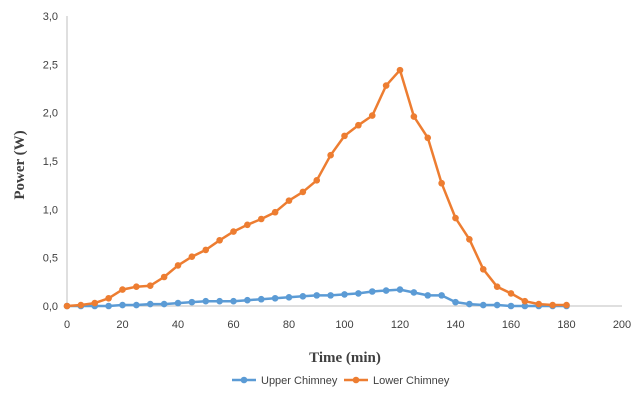  Describe the element at coordinates (50, 259) in the screenshot. I see `y-tick-label: 0,5` at that location.